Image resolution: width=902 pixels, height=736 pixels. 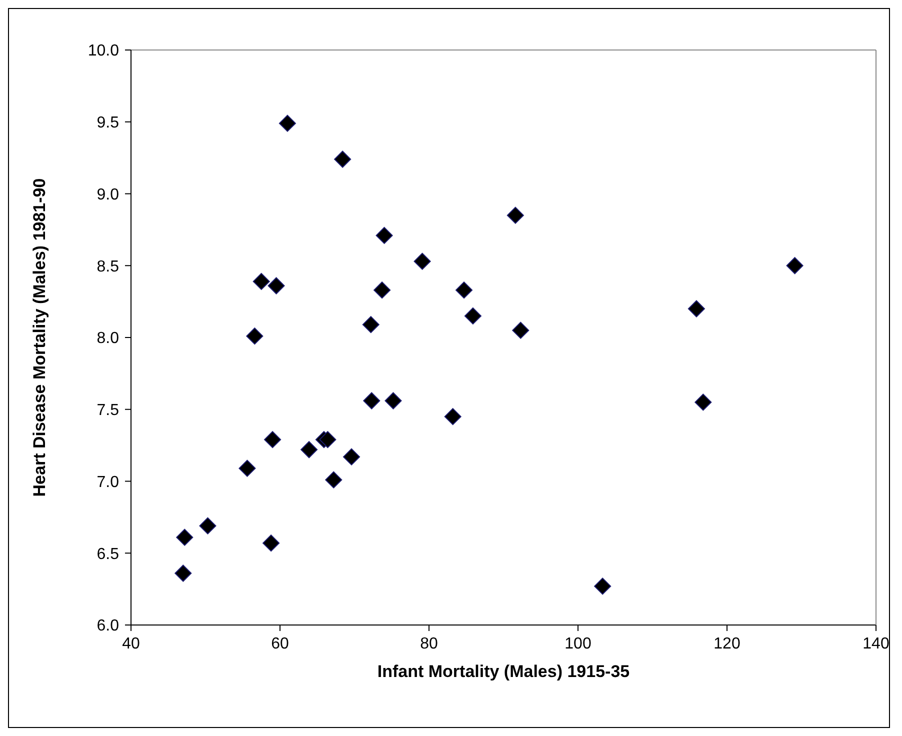 I want to click on x-axis-title: Infant Mortality (Males) 1915-35, so click(x=503, y=671).